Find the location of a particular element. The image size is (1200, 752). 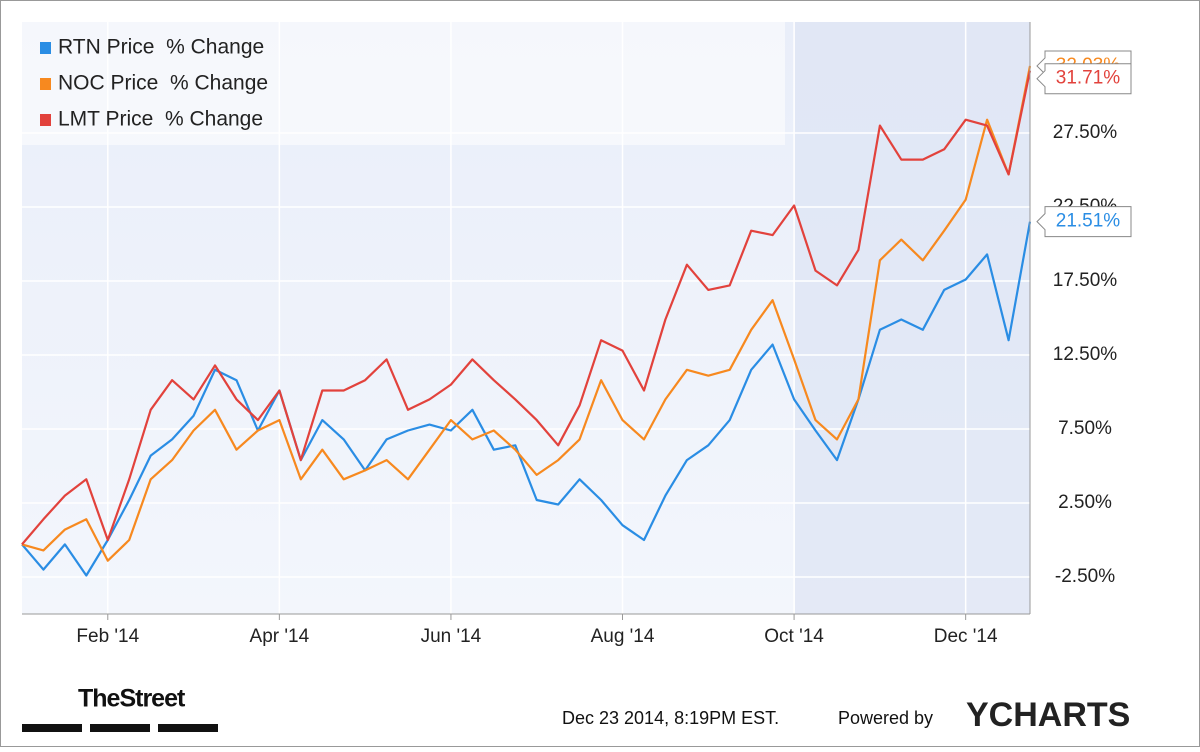

value-label: 21.51% is located at coordinates (1088, 221).